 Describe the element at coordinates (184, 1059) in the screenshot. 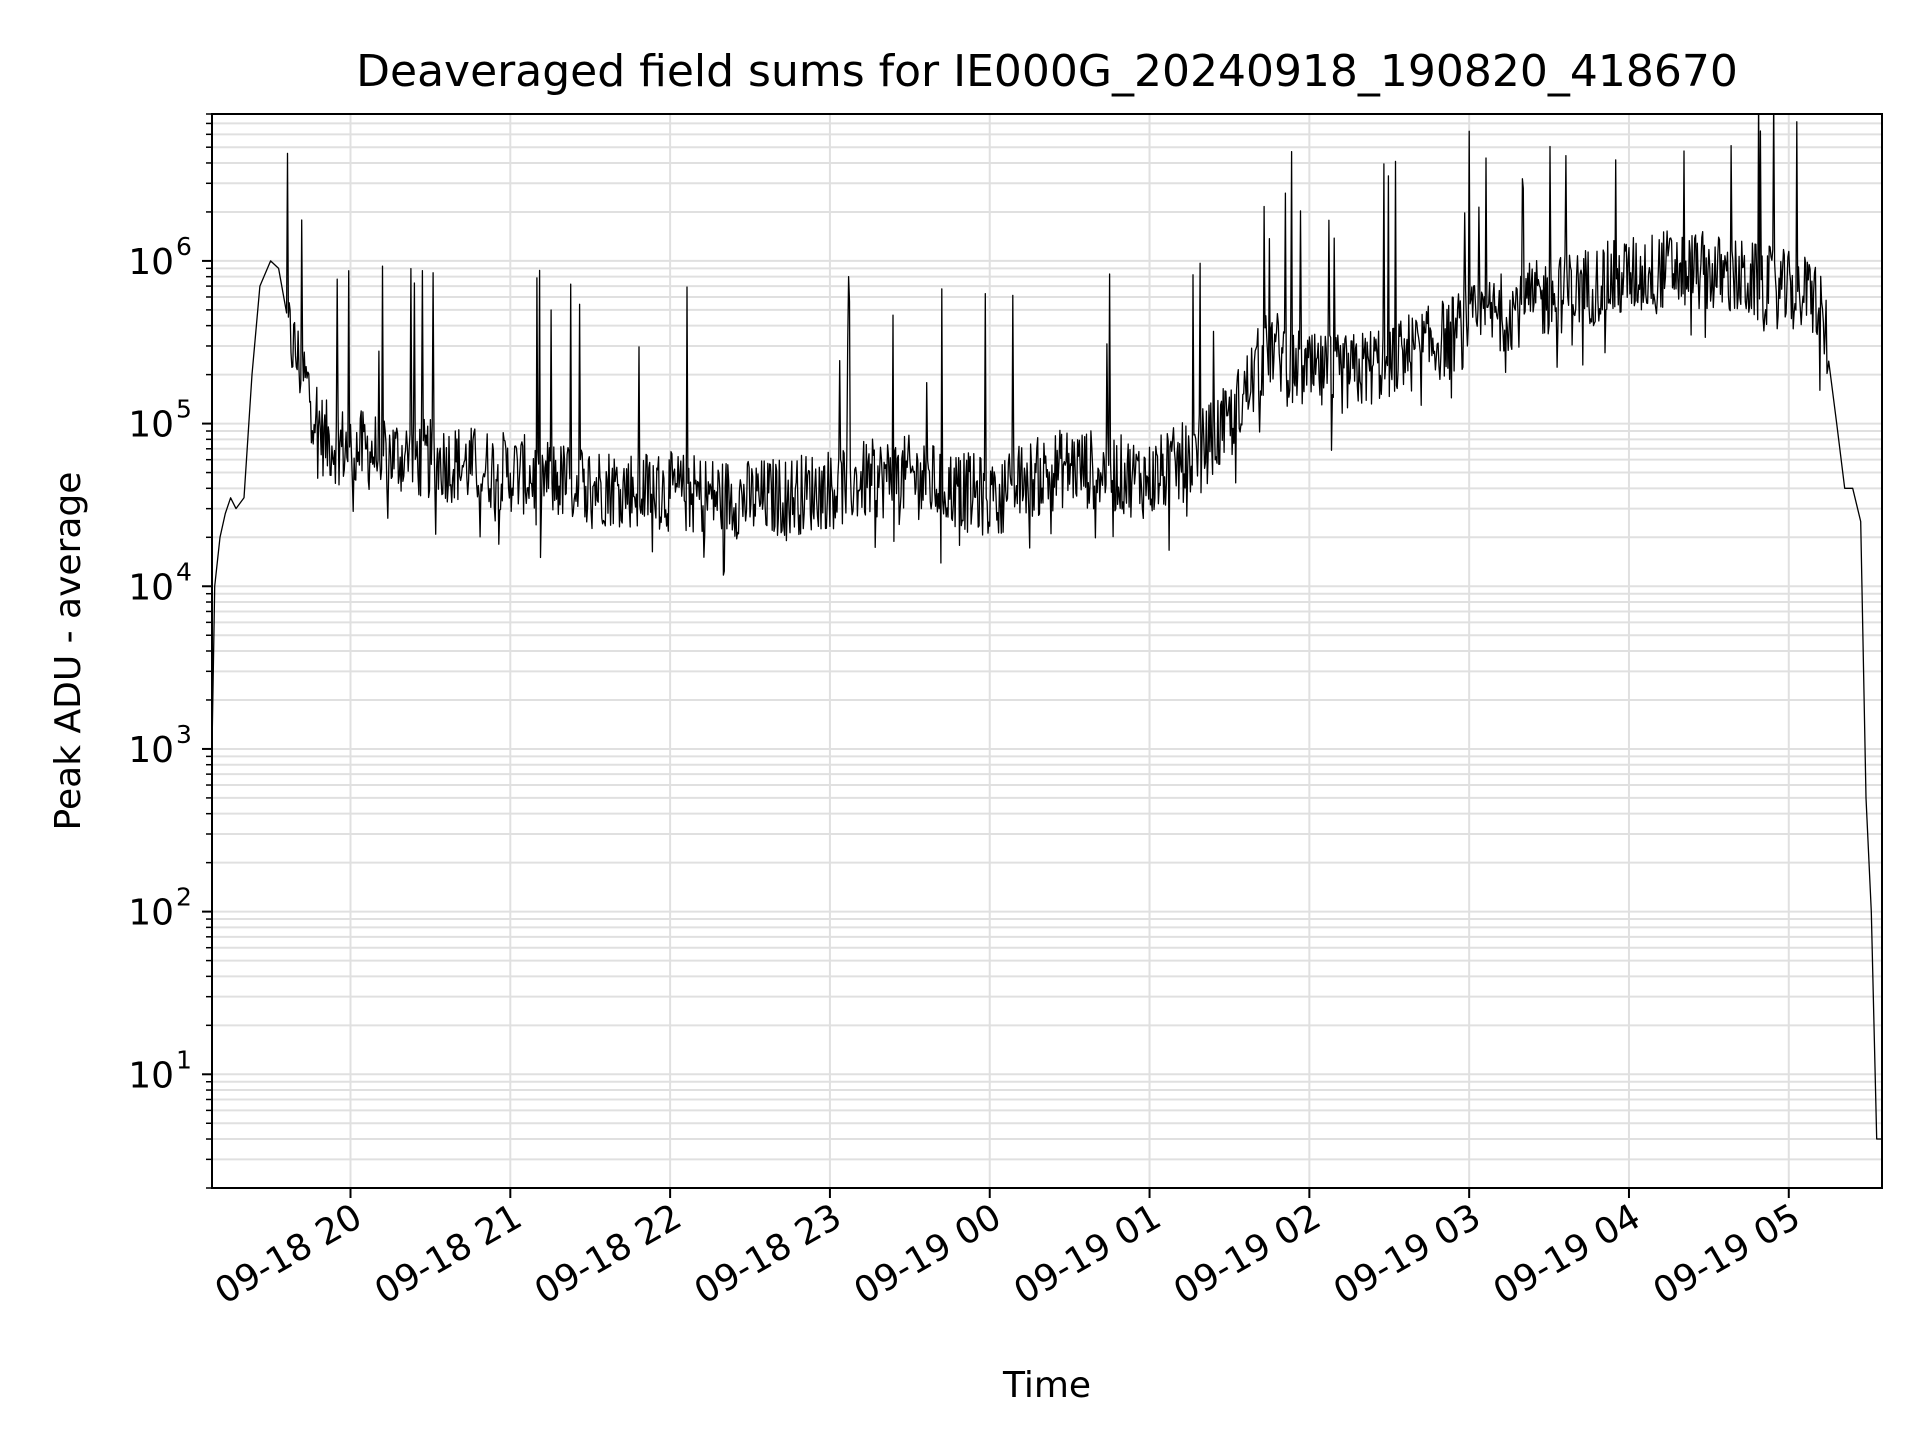

I see `y-tick-exponent: 1` at that location.